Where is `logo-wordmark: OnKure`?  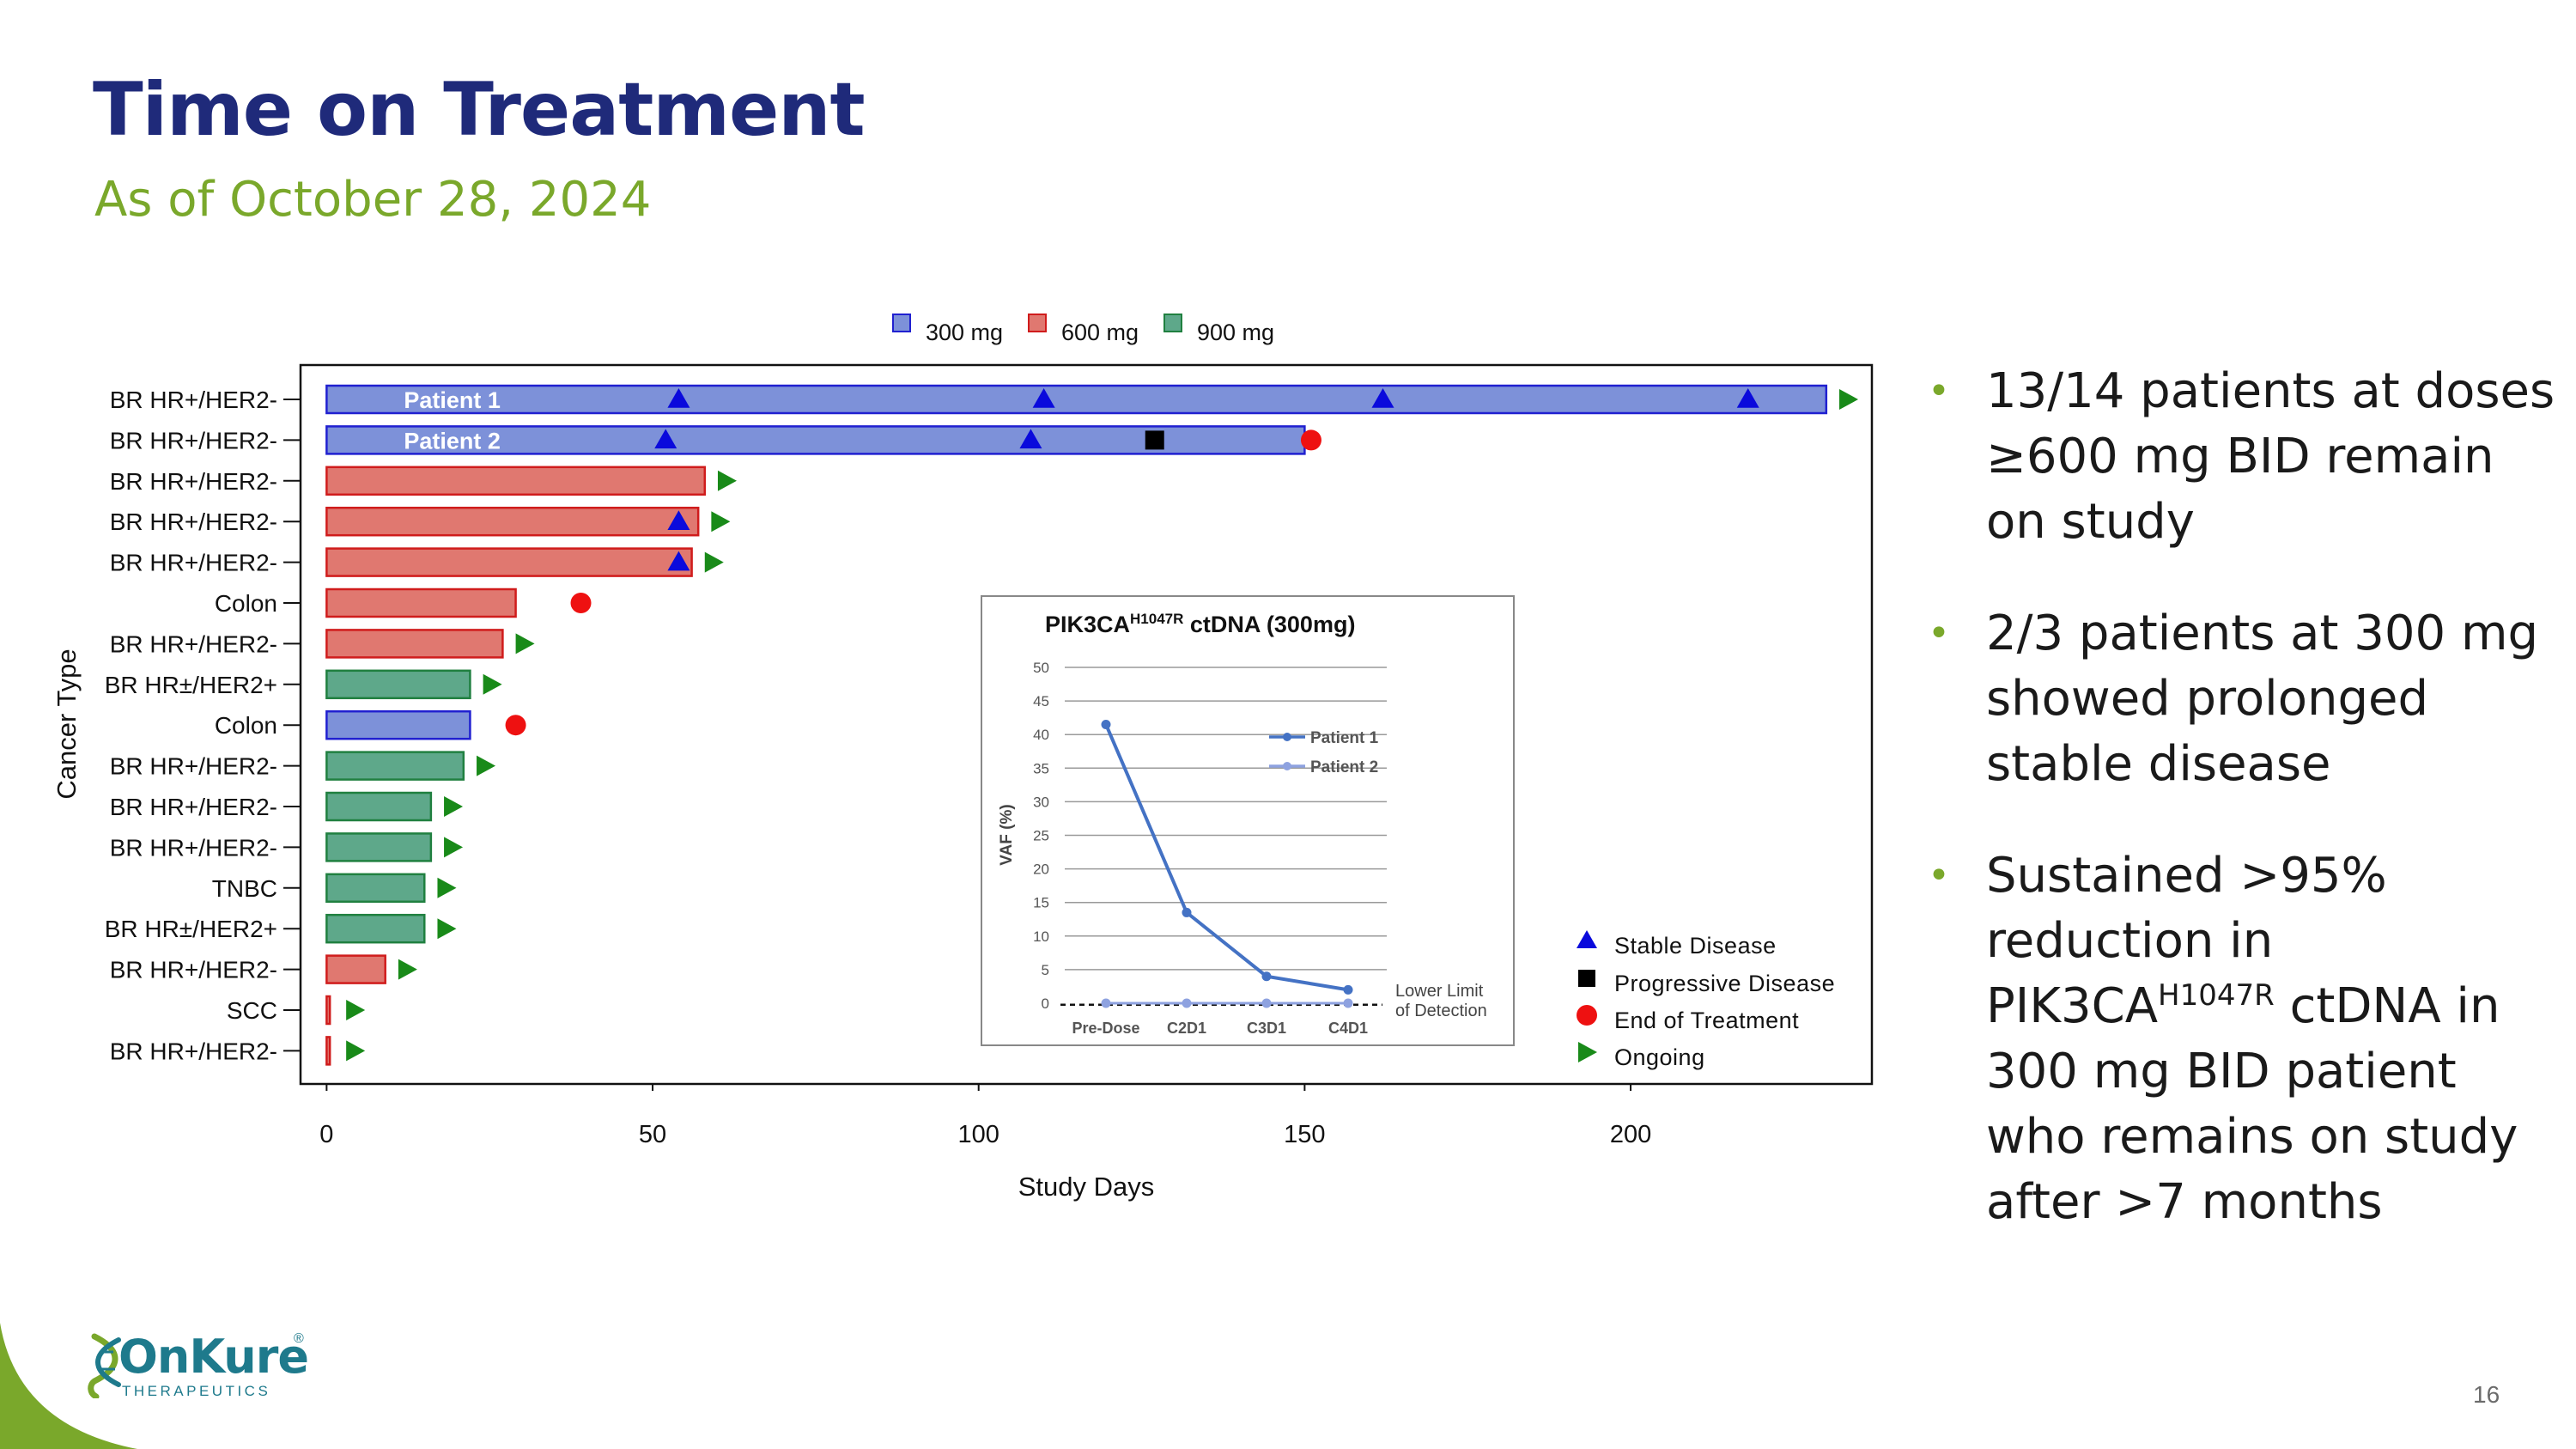 logo-wordmark: OnKure is located at coordinates (213, 1357).